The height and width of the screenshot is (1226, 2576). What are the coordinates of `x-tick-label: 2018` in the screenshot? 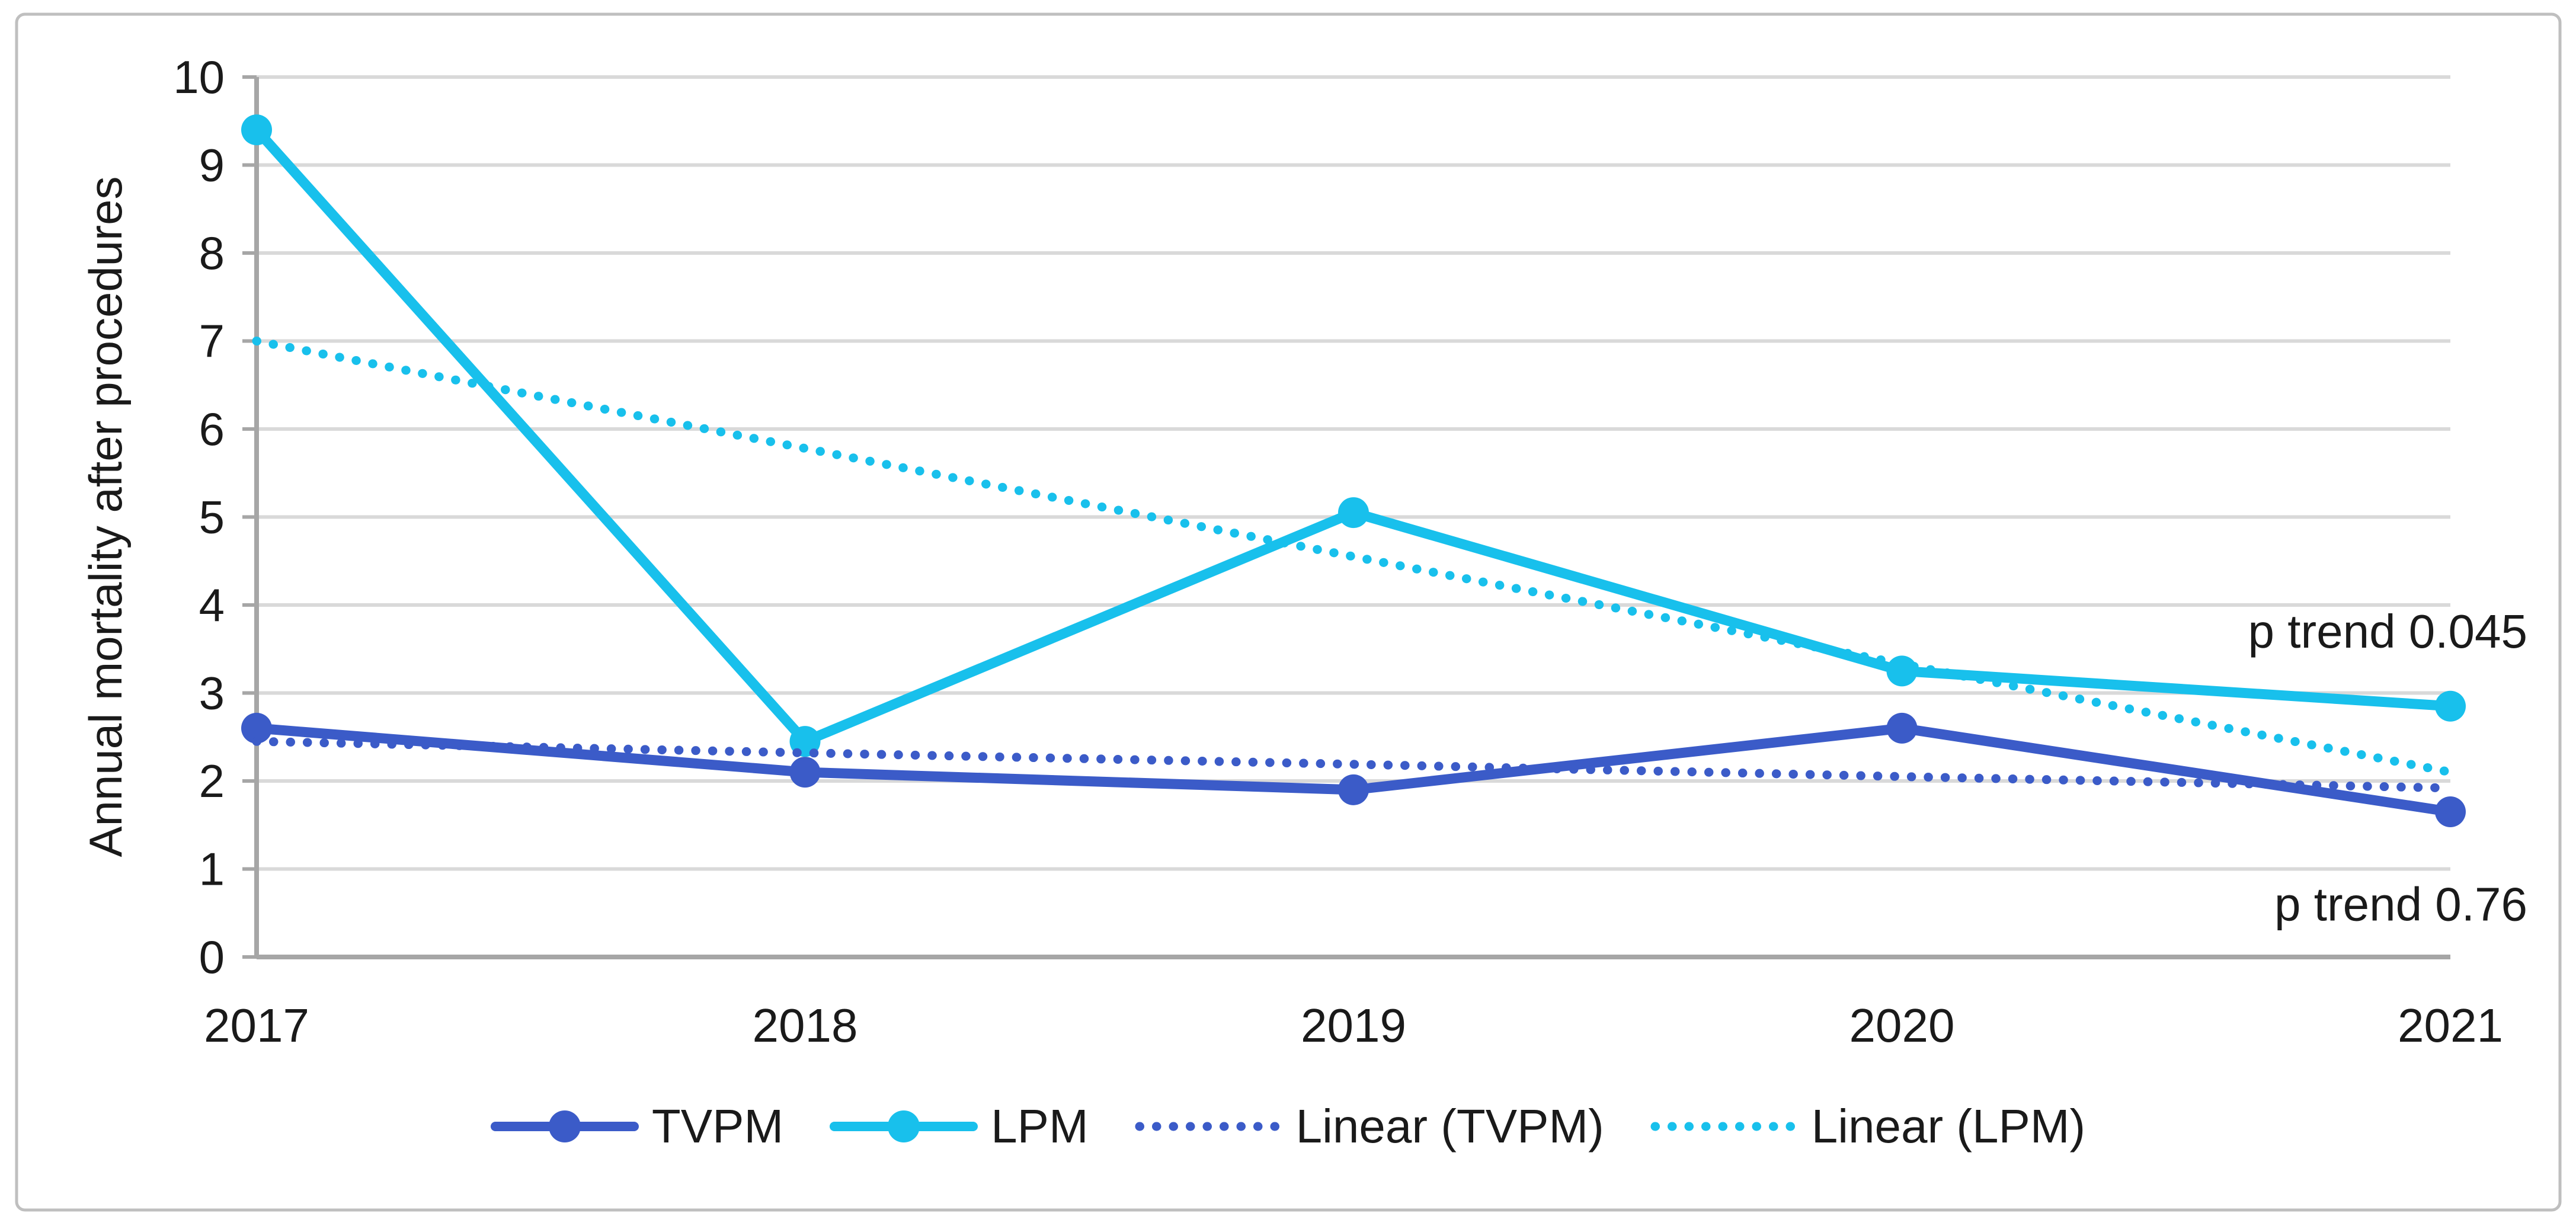 It's located at (805, 1025).